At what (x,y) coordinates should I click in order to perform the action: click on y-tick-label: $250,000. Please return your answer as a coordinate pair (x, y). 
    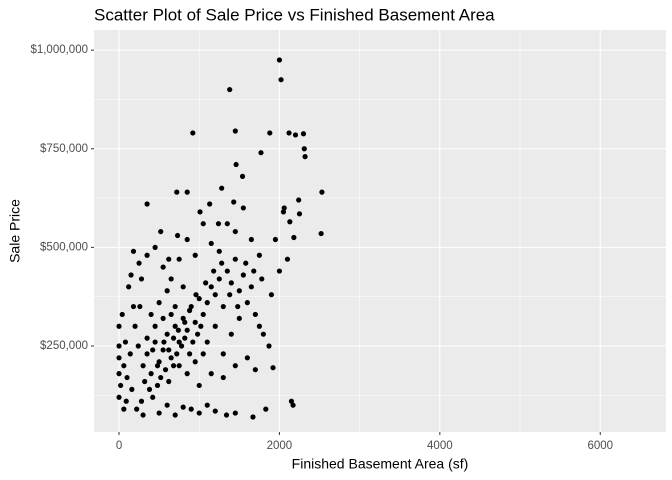
    Looking at the image, I should click on (64, 346).